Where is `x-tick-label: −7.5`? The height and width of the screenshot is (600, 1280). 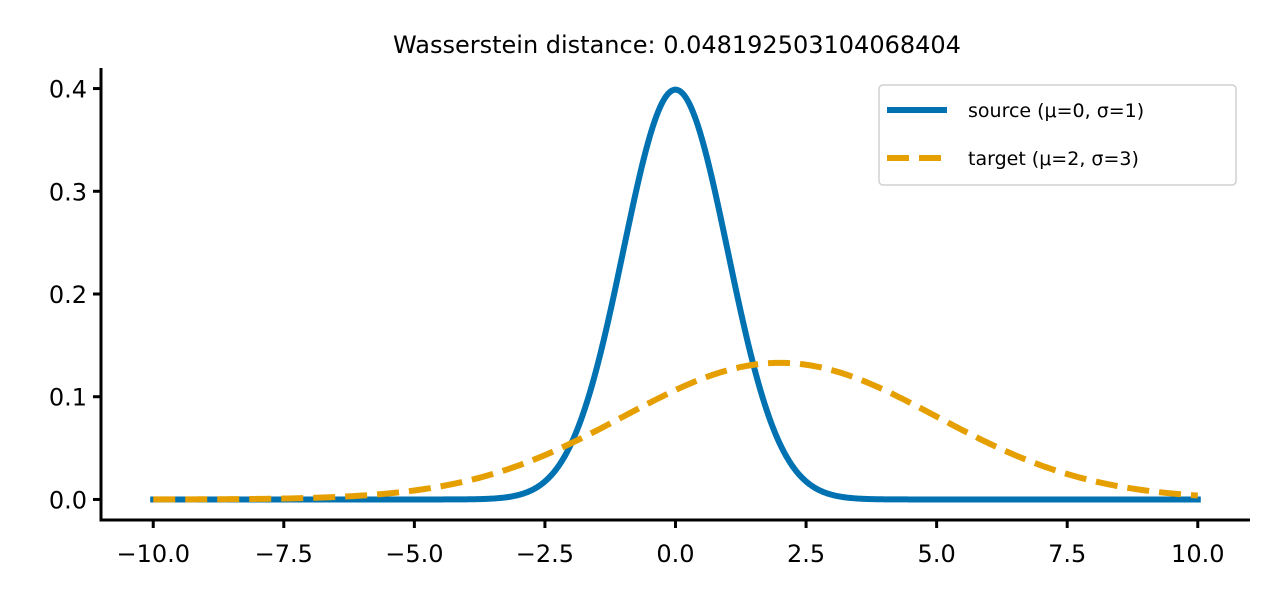 x-tick-label: −7.5 is located at coordinates (284, 554).